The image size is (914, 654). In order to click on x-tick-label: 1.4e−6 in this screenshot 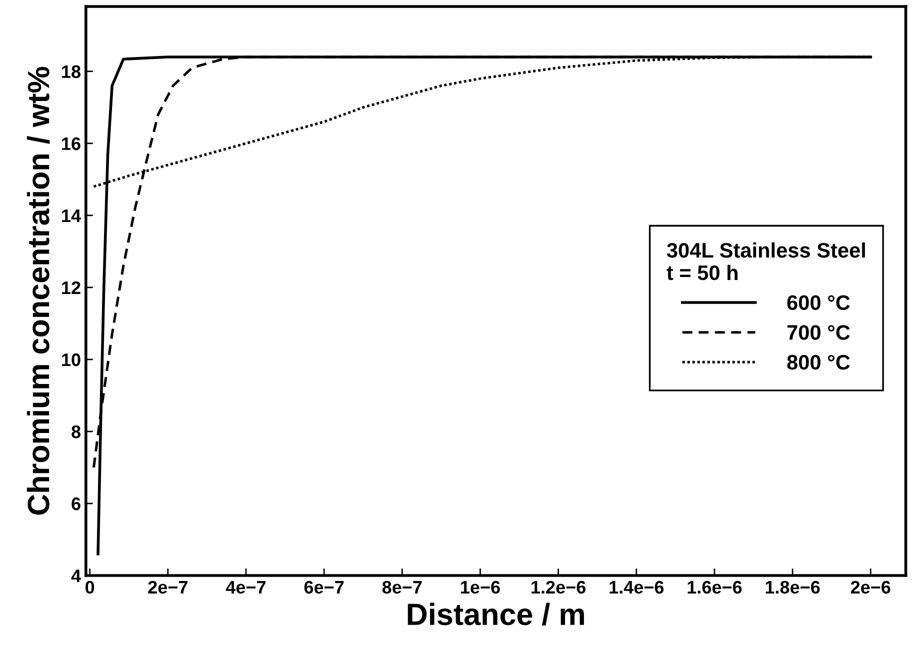, I will do `click(637, 587)`.